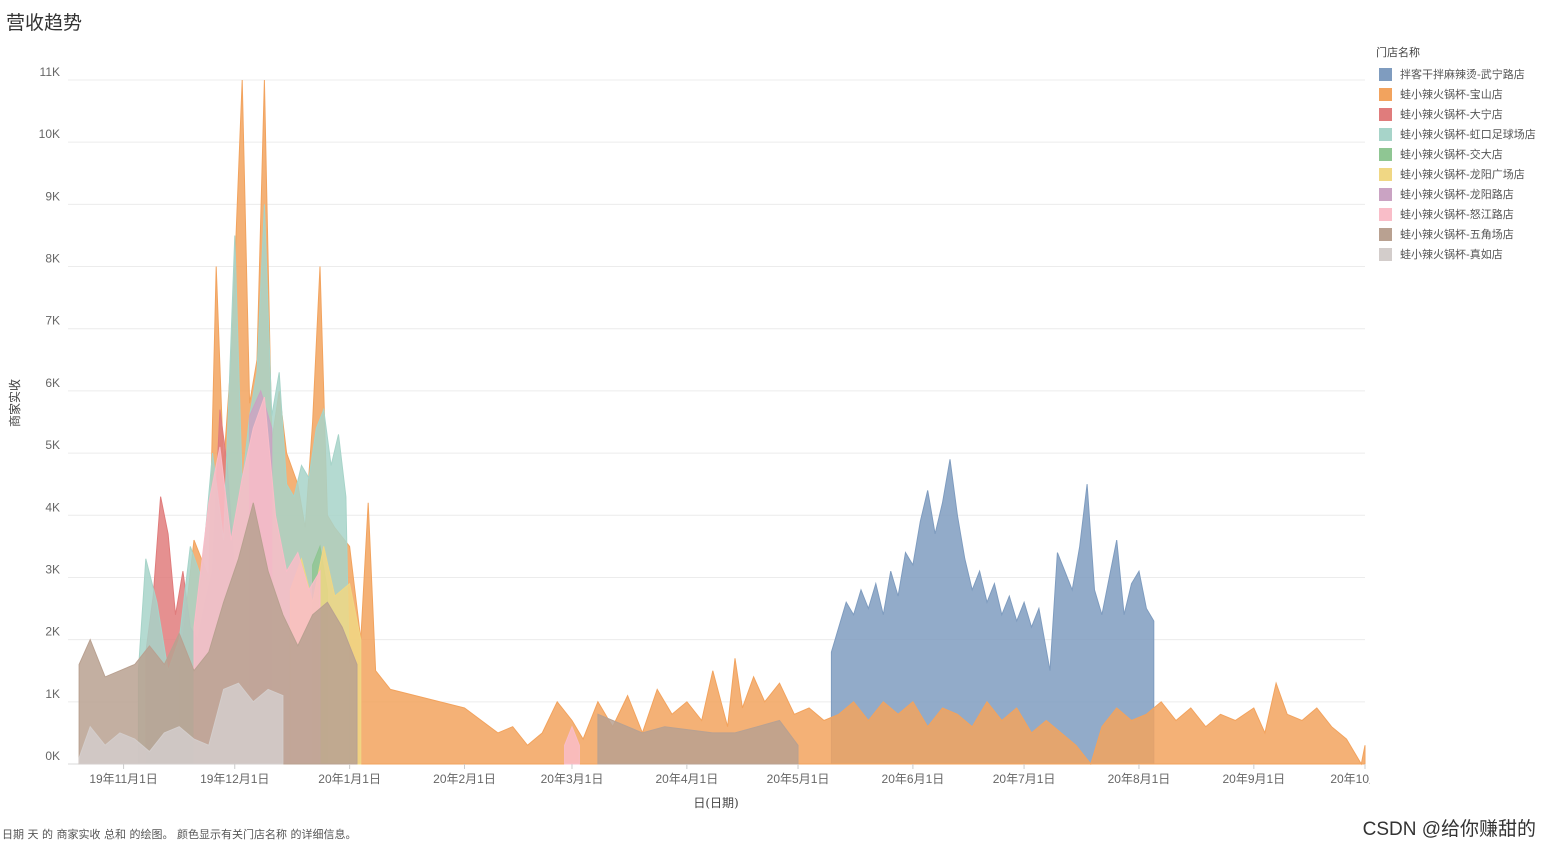 The width and height of the screenshot is (1550, 844). Describe the element at coordinates (1451, 254) in the screenshot. I see `legend-label: 蛙小辣火锅杯-真如店` at that location.